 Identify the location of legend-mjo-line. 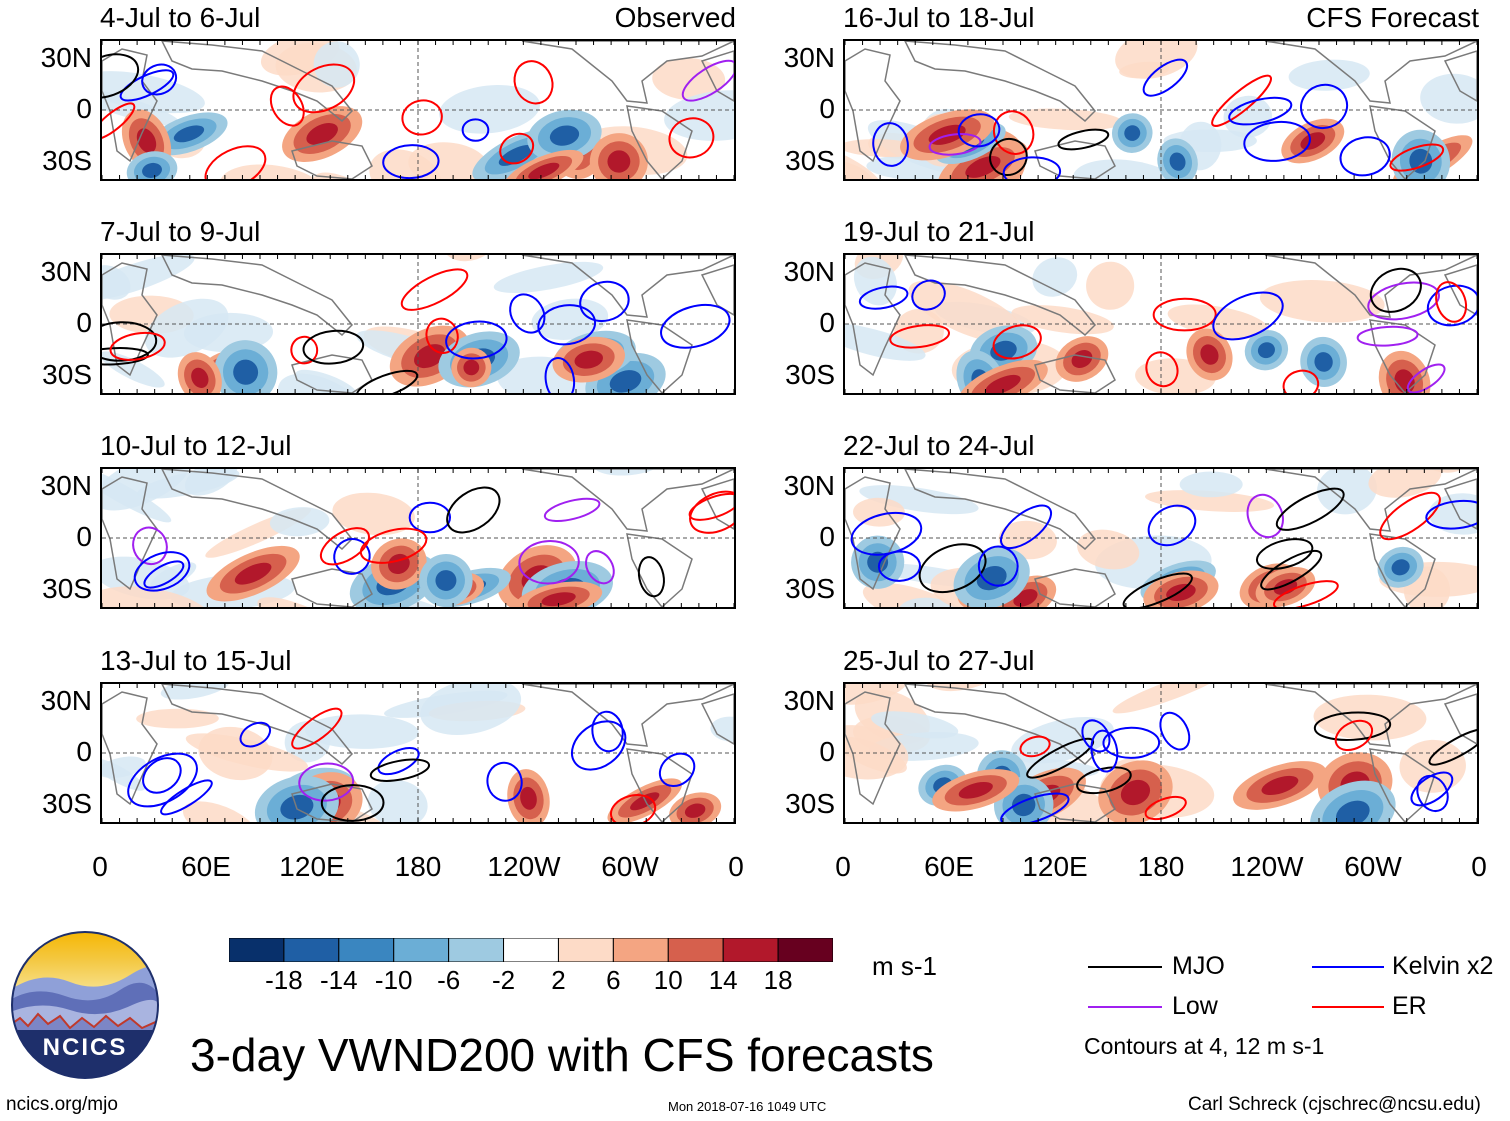
(1125, 967).